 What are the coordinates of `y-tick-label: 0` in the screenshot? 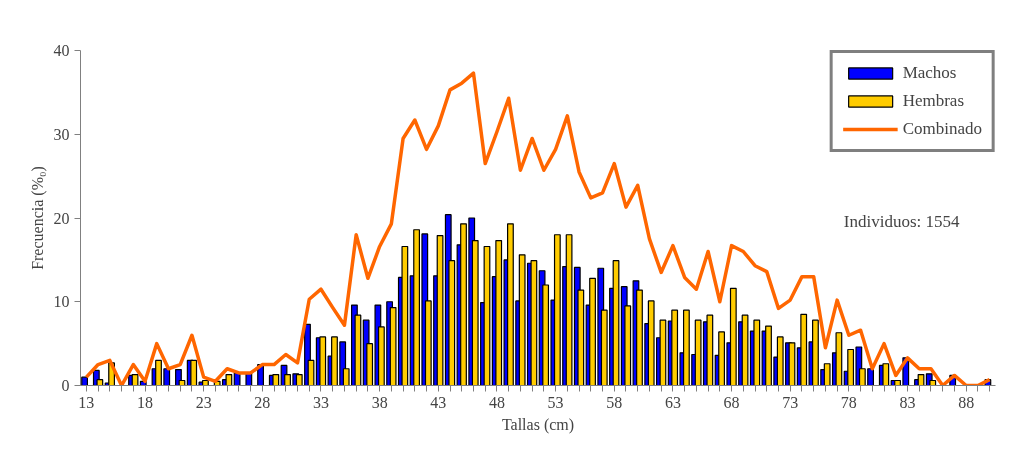 It's located at (65, 385).